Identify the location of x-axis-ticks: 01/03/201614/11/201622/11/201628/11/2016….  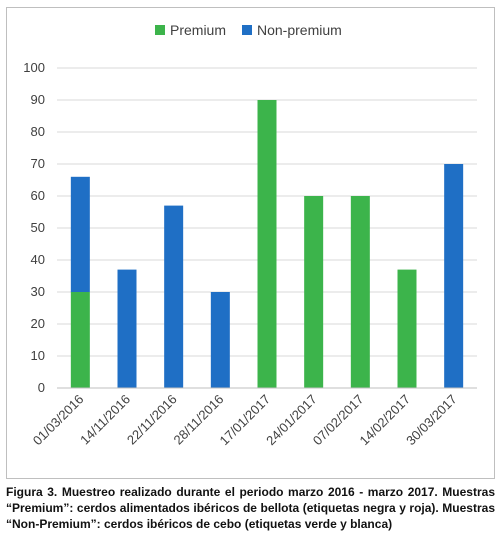
(245, 420).